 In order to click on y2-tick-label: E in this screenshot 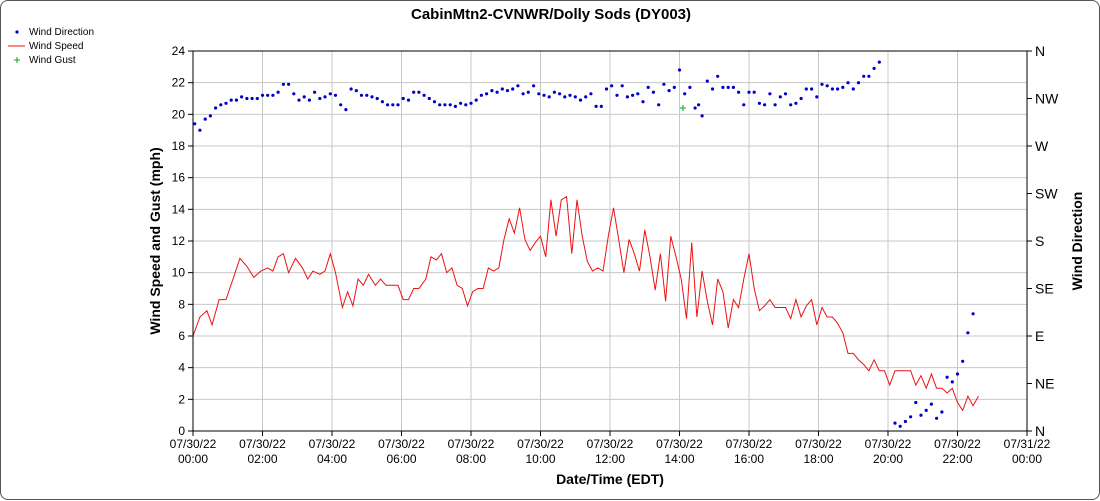, I will do `click(1039, 336)`.